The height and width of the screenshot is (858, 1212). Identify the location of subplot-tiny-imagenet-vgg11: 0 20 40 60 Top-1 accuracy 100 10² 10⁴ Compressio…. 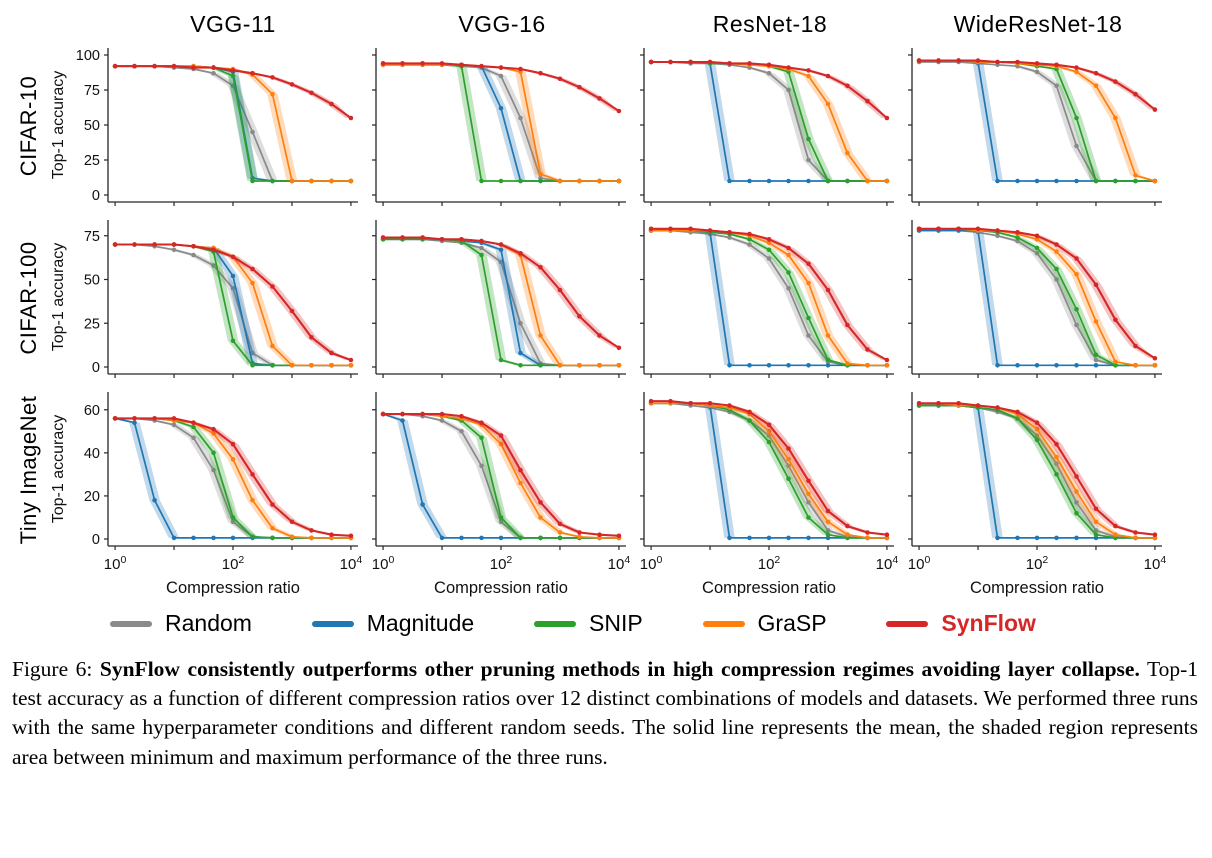
(208, 492).